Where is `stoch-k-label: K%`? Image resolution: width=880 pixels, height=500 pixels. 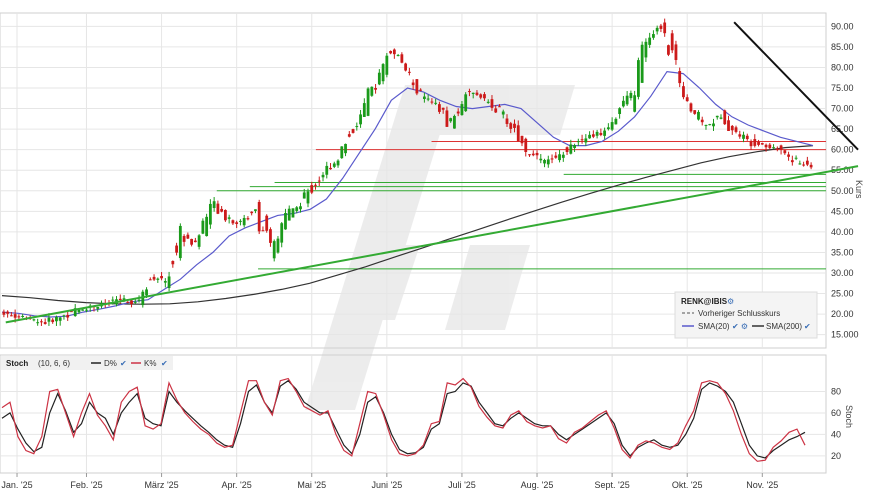
stoch-k-label: K% is located at coordinates (150, 363).